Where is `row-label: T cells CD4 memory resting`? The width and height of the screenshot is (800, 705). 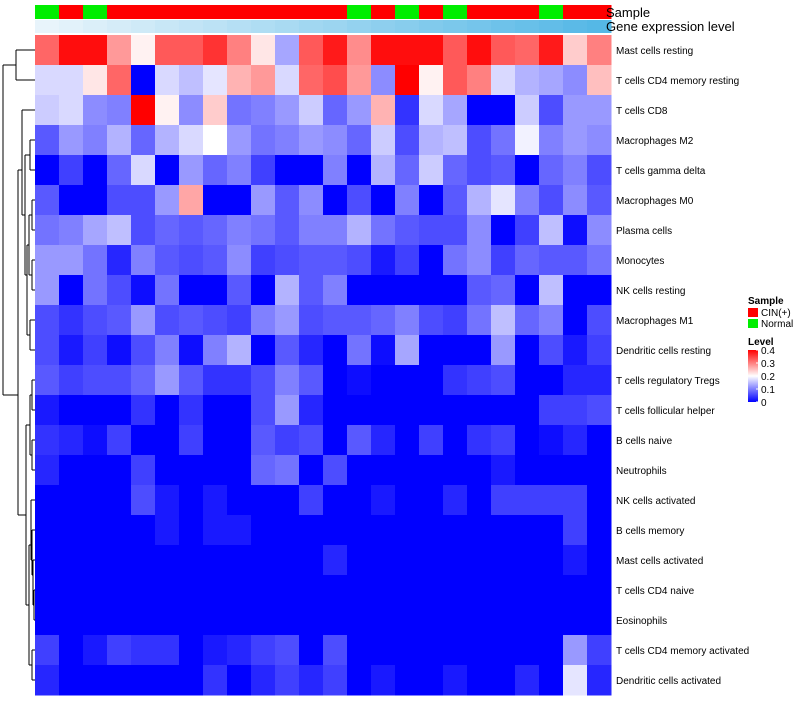
row-label: T cells CD4 memory resting is located at coordinates (677, 81).